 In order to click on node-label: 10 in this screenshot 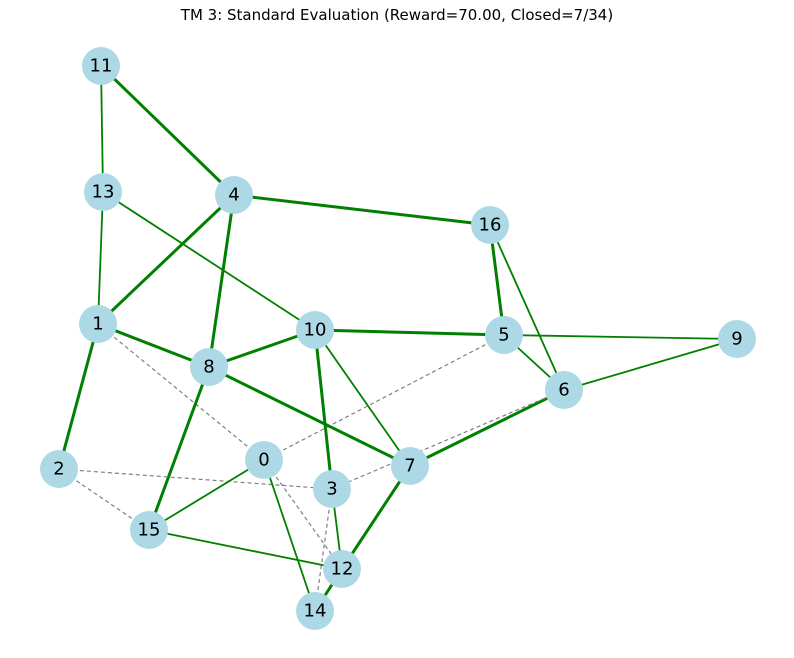, I will do `click(315, 330)`.